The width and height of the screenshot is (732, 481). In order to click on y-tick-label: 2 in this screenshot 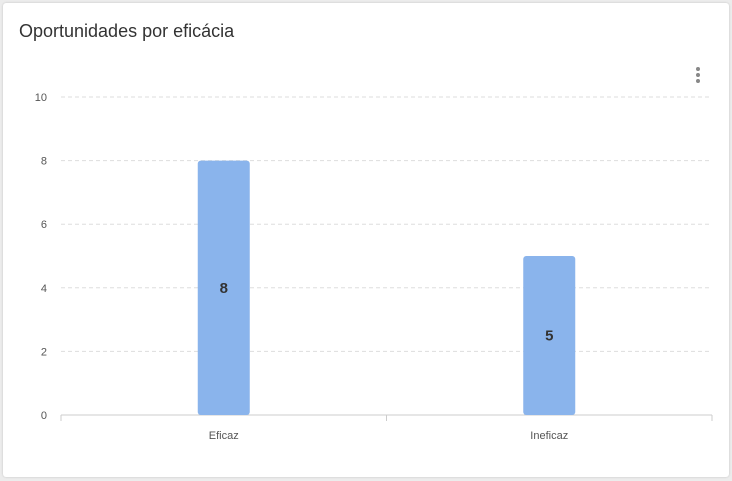, I will do `click(44, 352)`.